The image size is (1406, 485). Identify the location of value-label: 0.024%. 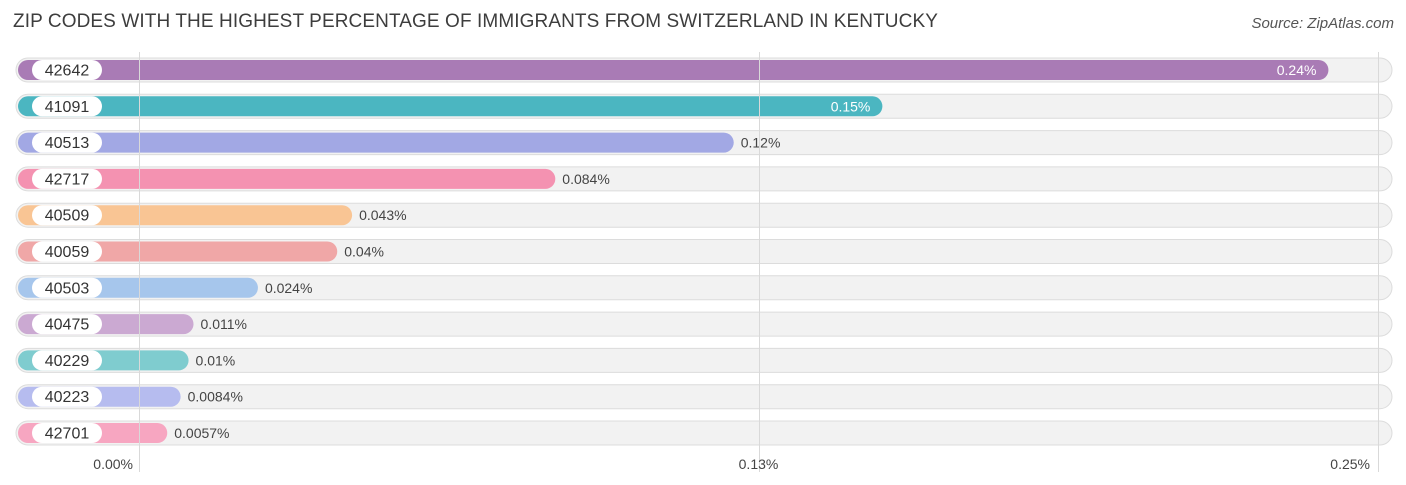
(288, 288).